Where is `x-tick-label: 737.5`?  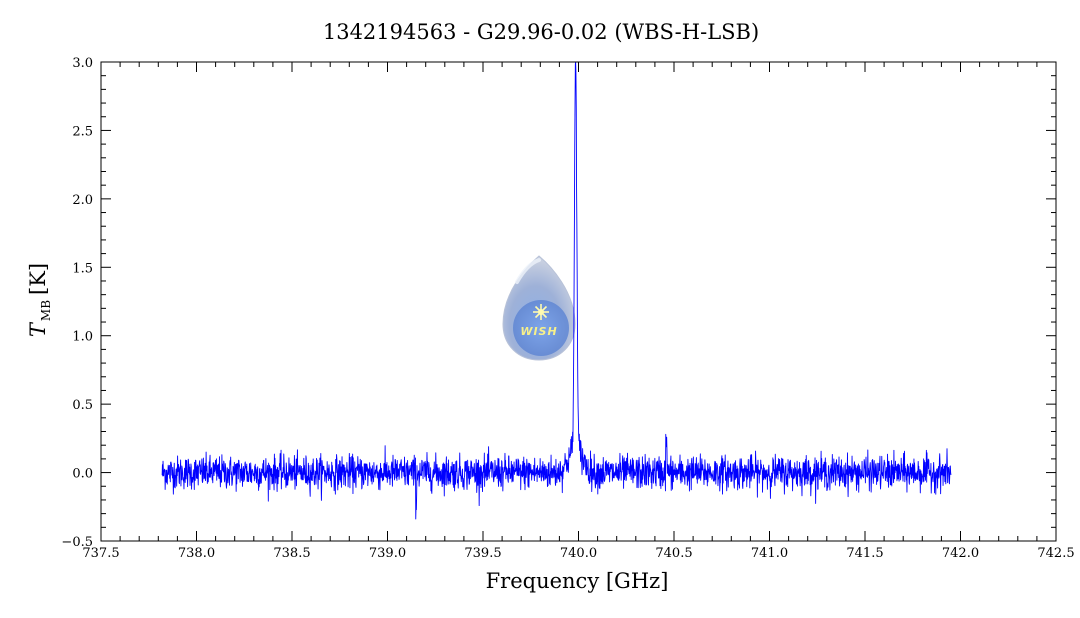 x-tick-label: 737.5 is located at coordinates (100, 553).